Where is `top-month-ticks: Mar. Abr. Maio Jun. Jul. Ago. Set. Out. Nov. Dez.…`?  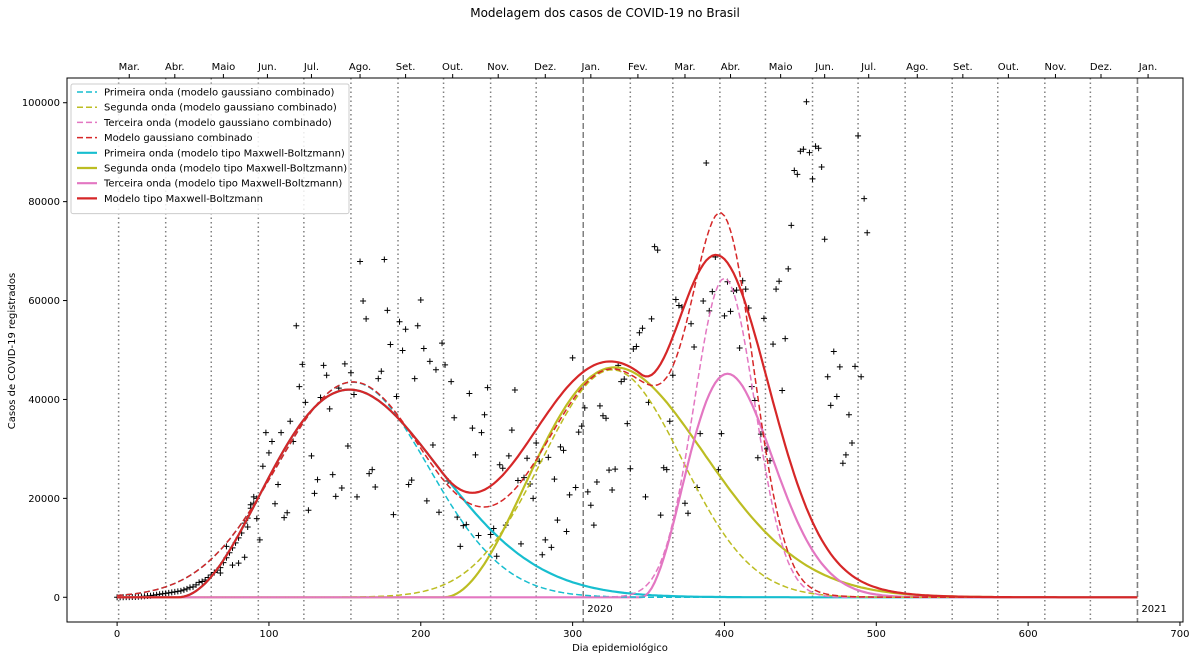
top-month-ticks: Mar. Abr. Maio Jun. Jul. Ago. Set. Out. Nov. Dez.… is located at coordinates (638, 70).